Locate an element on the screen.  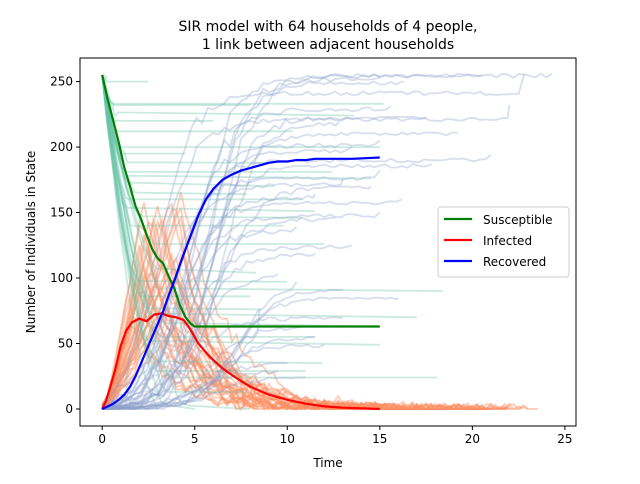
y-tick-label: 150 is located at coordinates (61, 213).